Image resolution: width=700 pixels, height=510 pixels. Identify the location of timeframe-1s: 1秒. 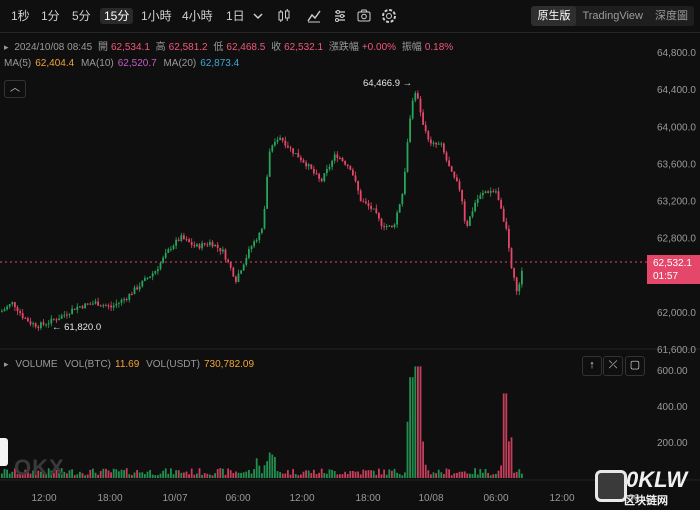
(20, 16).